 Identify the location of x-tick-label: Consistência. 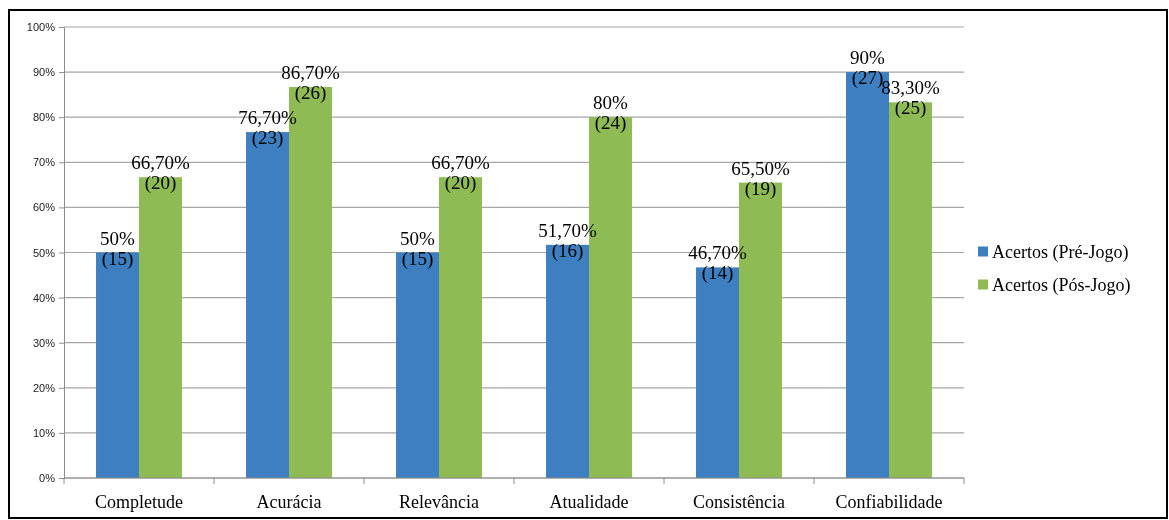
(739, 502).